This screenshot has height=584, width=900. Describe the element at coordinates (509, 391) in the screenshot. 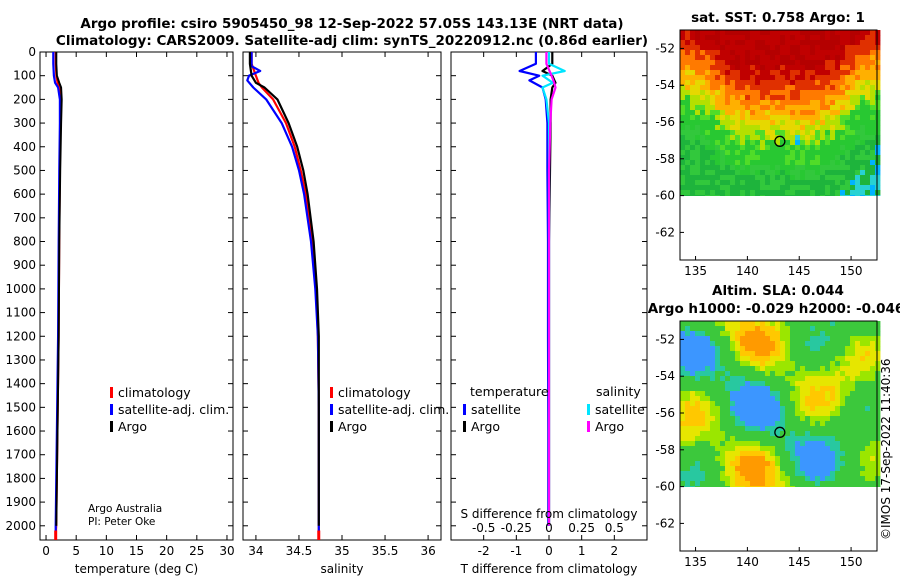

I see `diff-legend-temp-title: temperature` at that location.